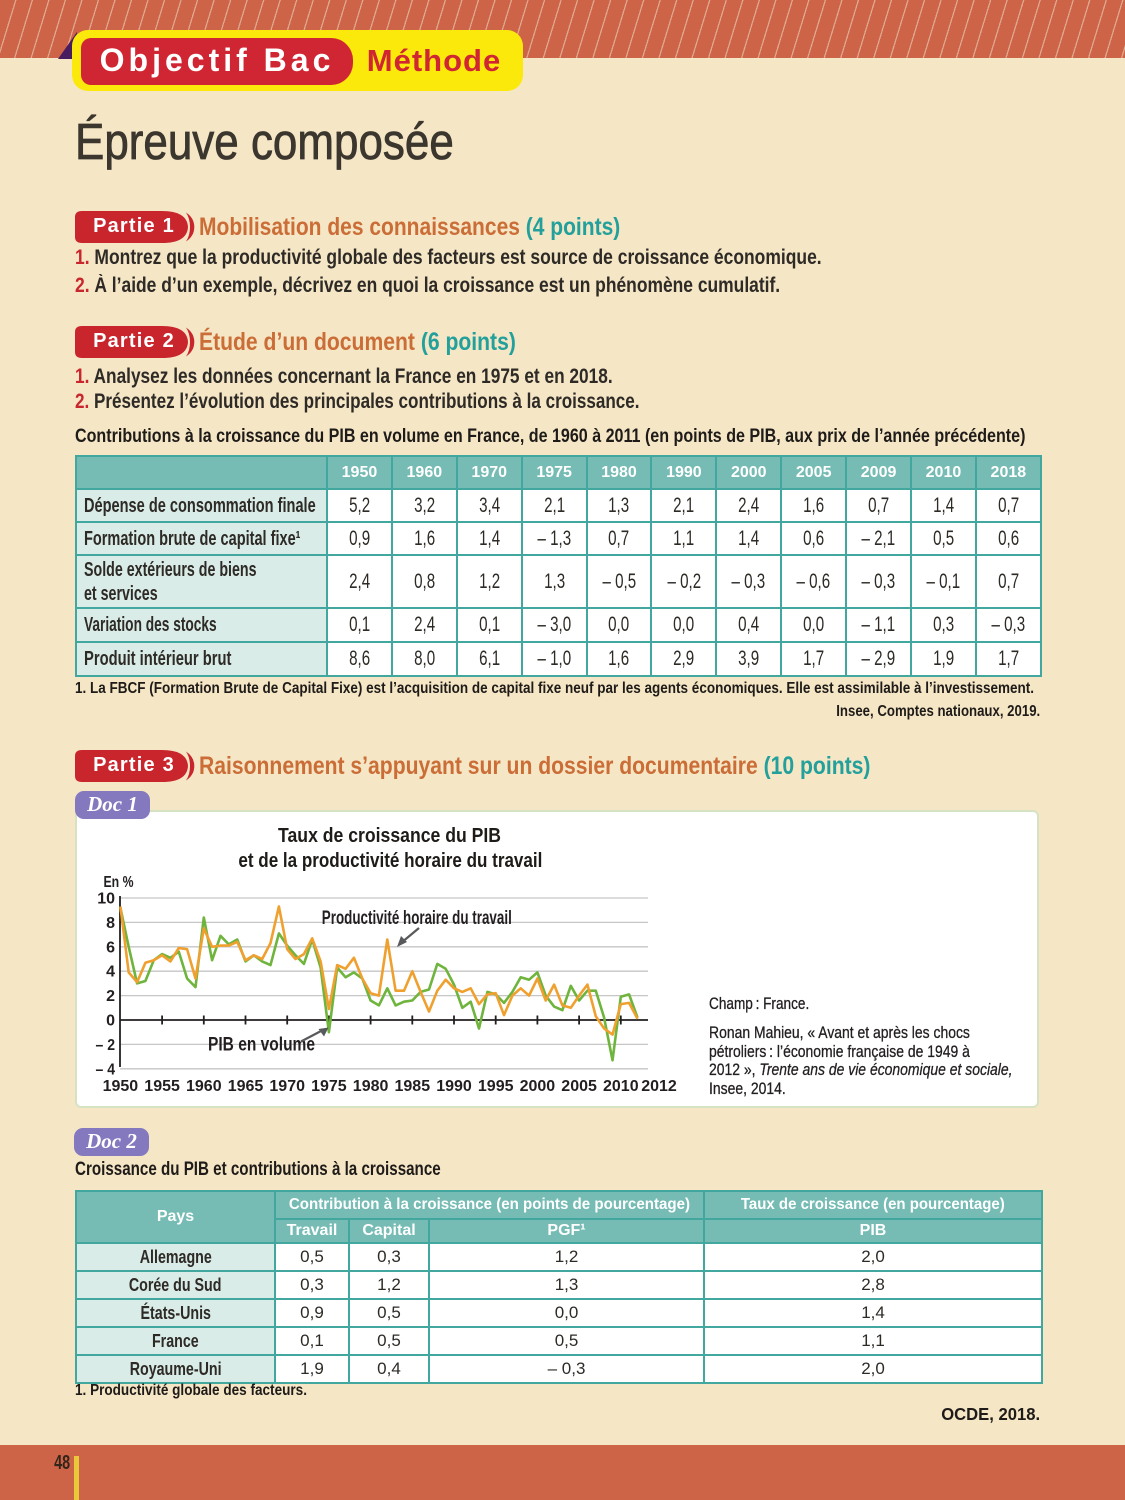 This screenshot has width=1125, height=1500. Describe the element at coordinates (106, 1045) in the screenshot. I see `svg-text: – 2` at that location.